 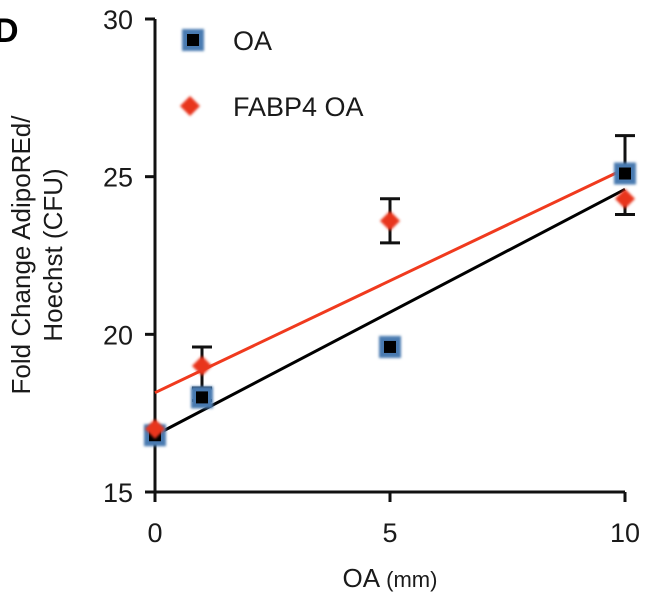 I want to click on legend-item: FABP4 OA, so click(x=272, y=107).